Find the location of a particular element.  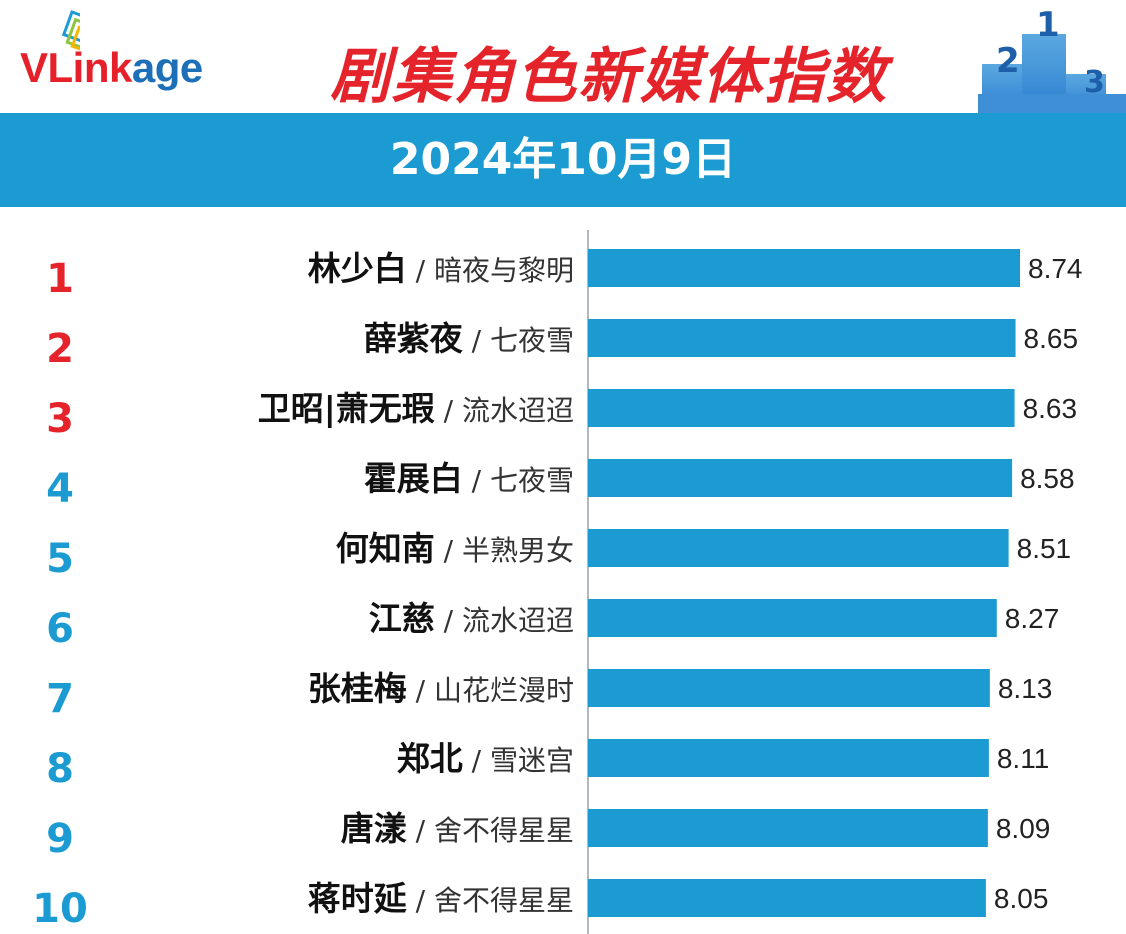

rank-label: 3 is located at coordinates (60, 419).